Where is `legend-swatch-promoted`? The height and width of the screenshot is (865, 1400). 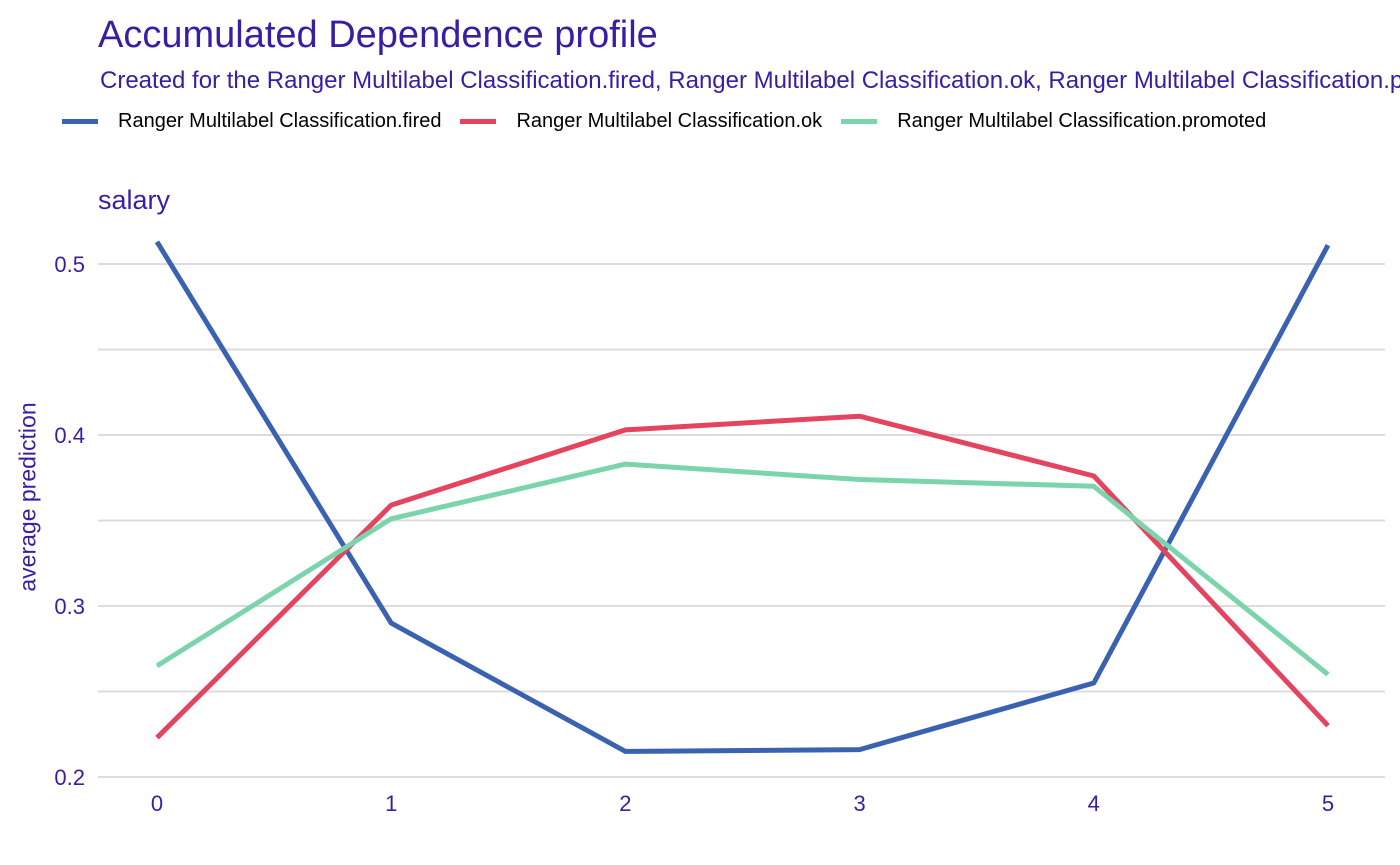 legend-swatch-promoted is located at coordinates (859, 121).